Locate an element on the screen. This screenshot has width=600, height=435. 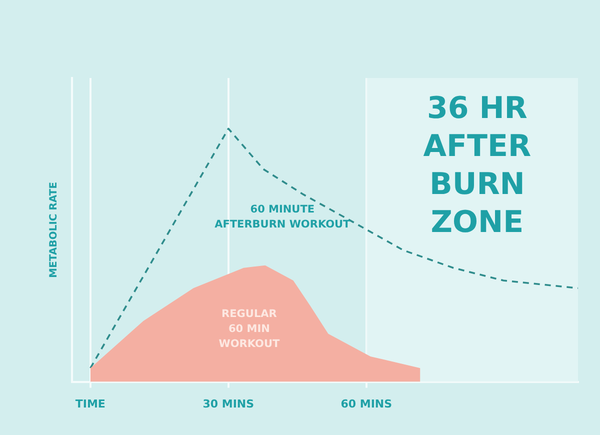
band-label: 36 HR AFTER BURN ZONE is located at coordinates (477, 165).